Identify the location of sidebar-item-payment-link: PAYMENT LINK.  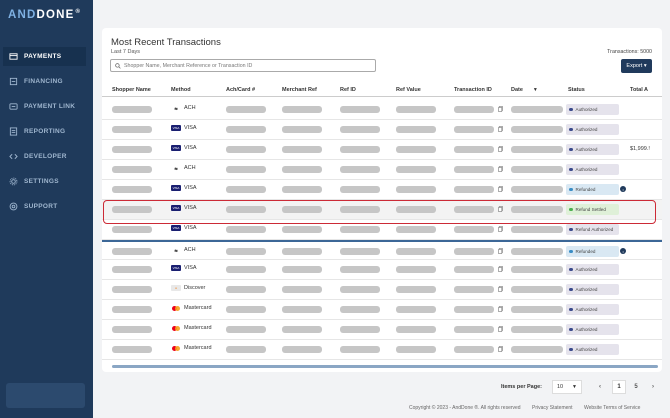
(44, 106).